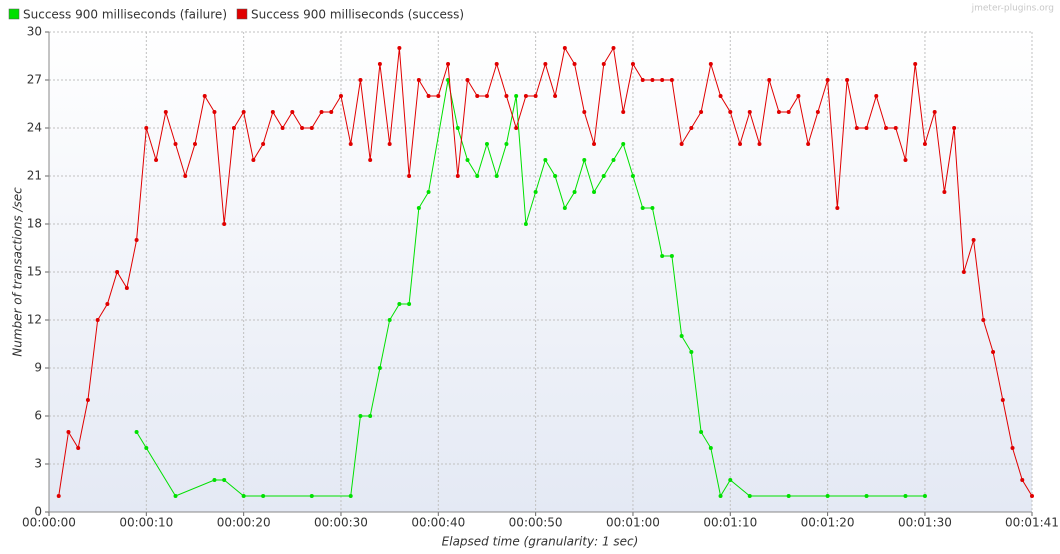 Image resolution: width=1060 pixels, height=554 pixels. I want to click on x-axis-label: Elapsed time (granularity: 1 sec), so click(540, 542).